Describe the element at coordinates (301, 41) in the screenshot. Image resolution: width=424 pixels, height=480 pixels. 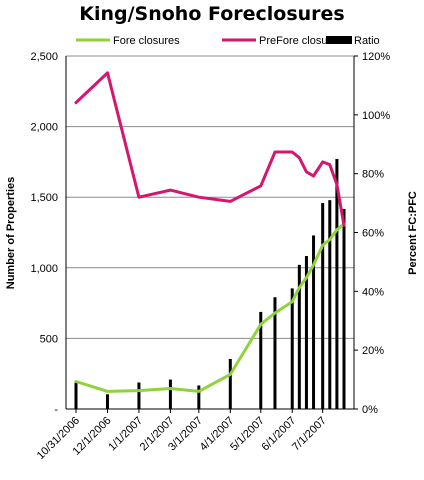
I see `legend-label: PreFore closures` at that location.